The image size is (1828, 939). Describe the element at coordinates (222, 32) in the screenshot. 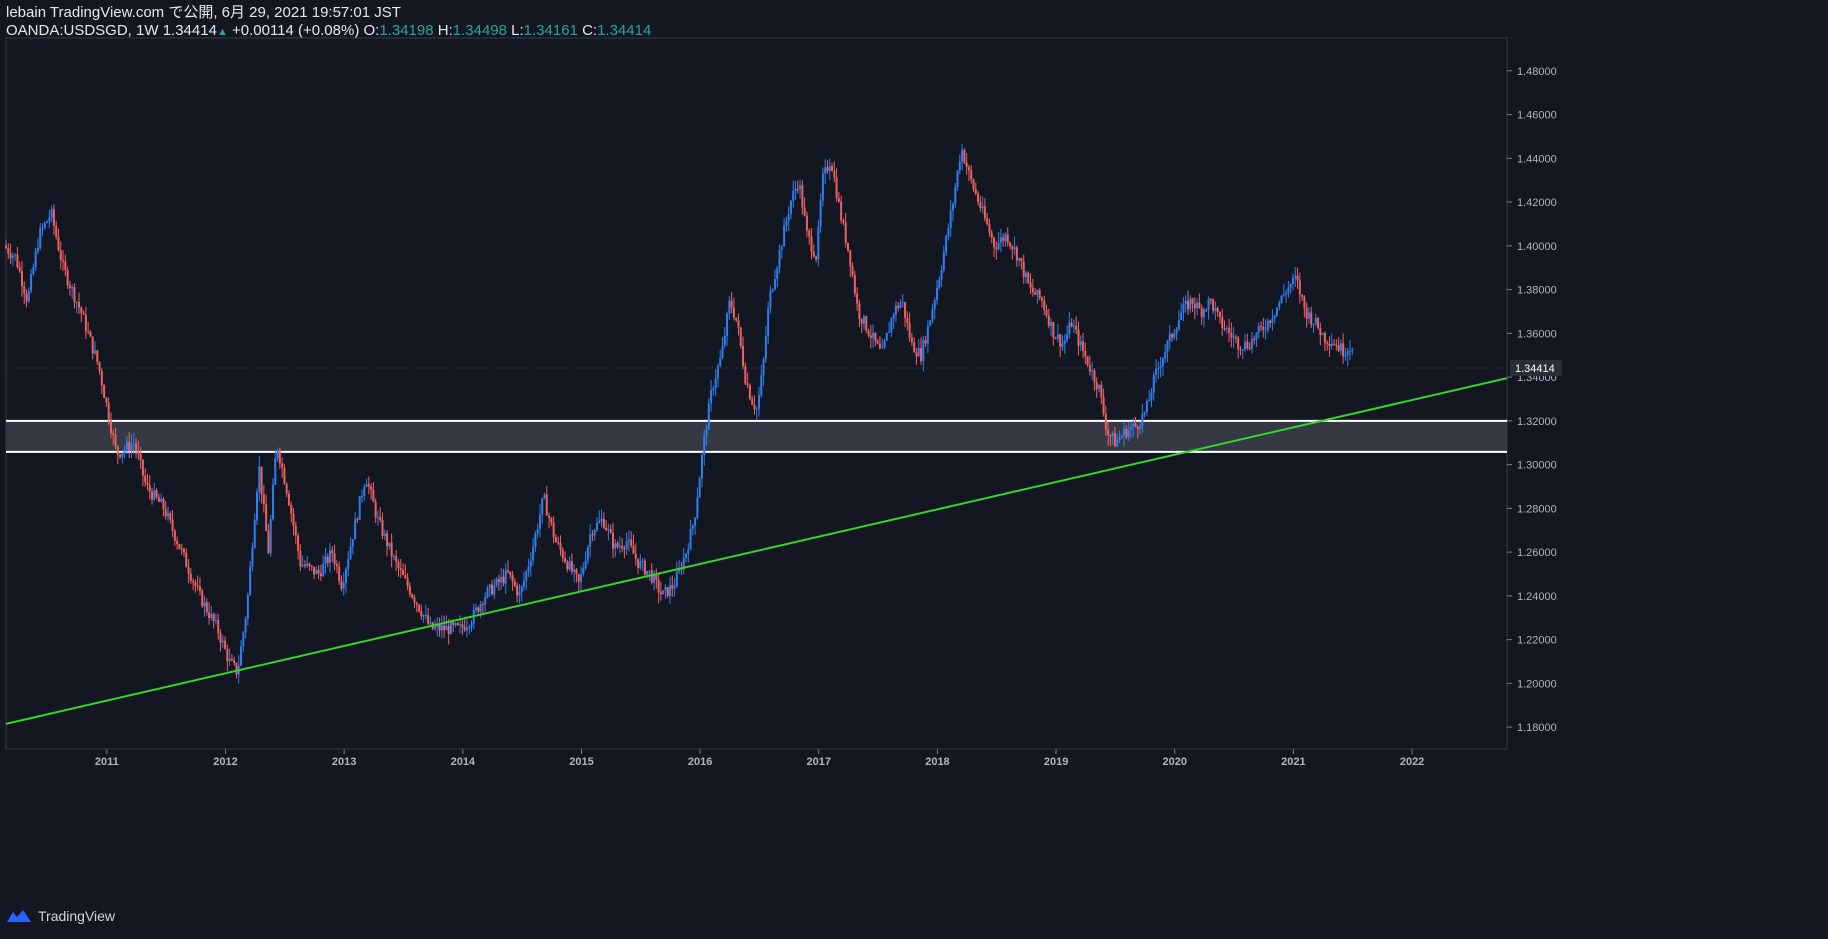

I see `up-arrow-icon: ▲` at that location.